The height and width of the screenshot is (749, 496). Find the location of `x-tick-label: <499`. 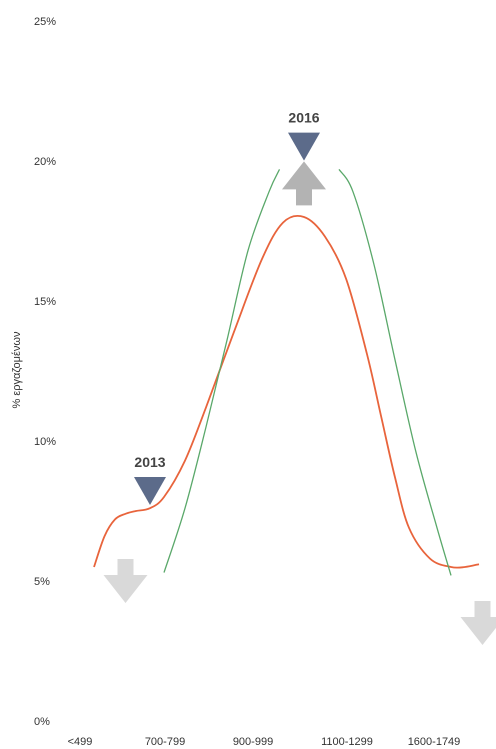

x-tick-label: <499 is located at coordinates (80, 742).